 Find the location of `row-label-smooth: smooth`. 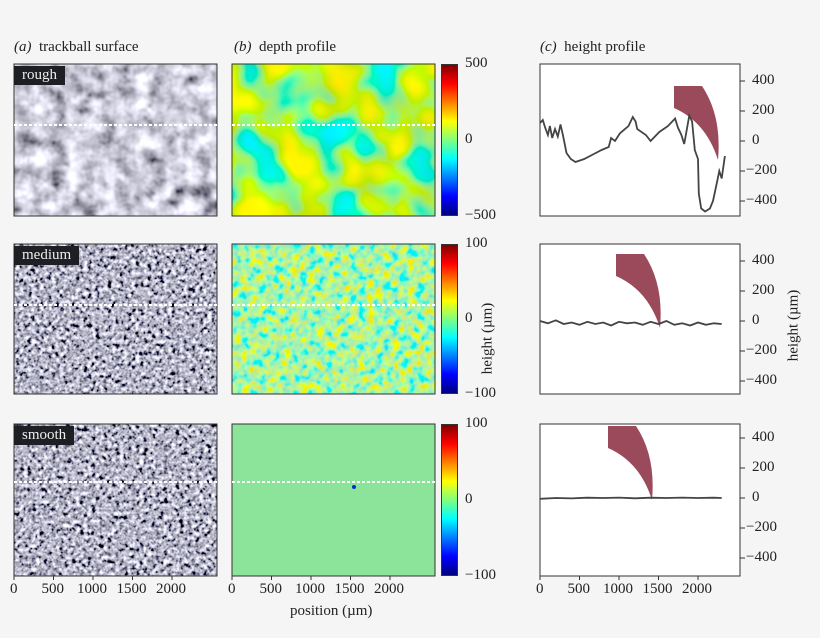

row-label-smooth: smooth is located at coordinates (44, 435).